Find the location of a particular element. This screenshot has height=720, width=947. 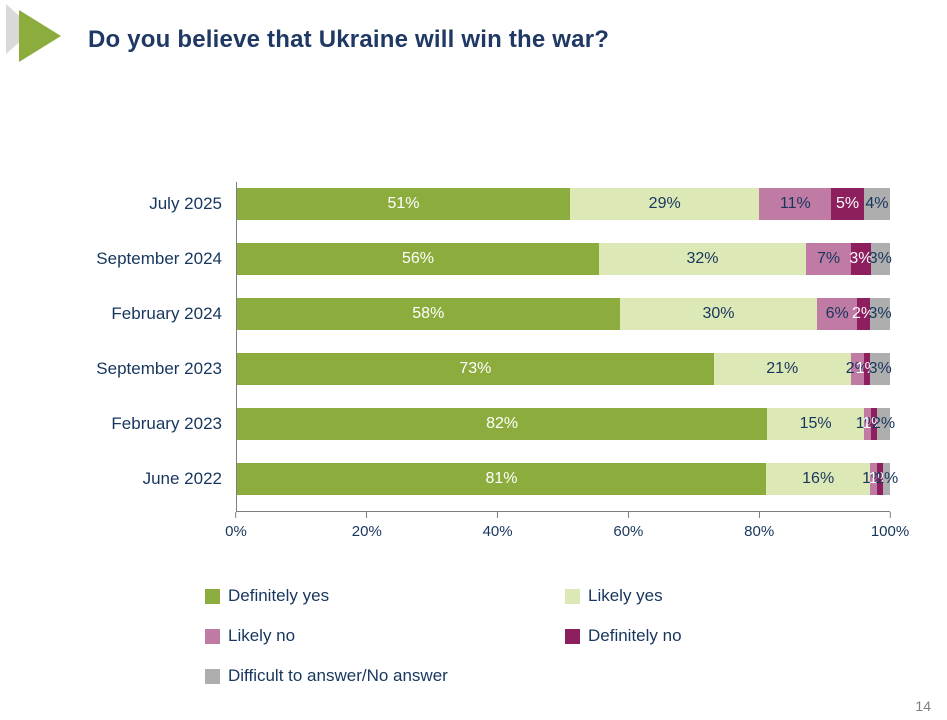

category-label: February 2024 is located at coordinates (166, 313).